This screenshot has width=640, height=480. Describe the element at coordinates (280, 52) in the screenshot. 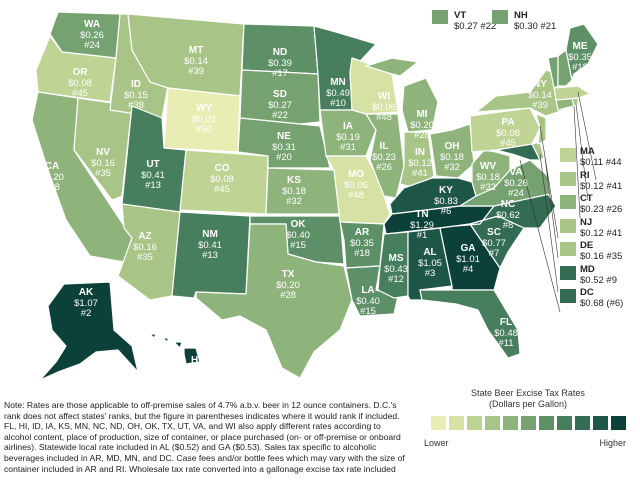

I see `state-abbr: ND` at that location.